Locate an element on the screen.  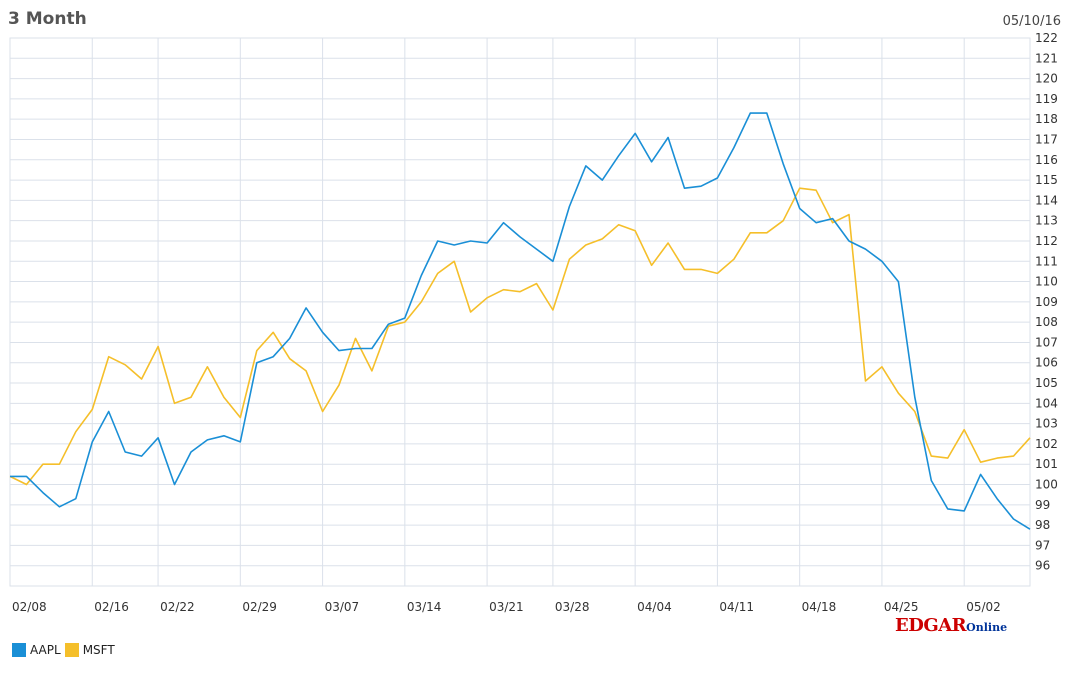
y-tick-label: 122 is located at coordinates (1046, 38).